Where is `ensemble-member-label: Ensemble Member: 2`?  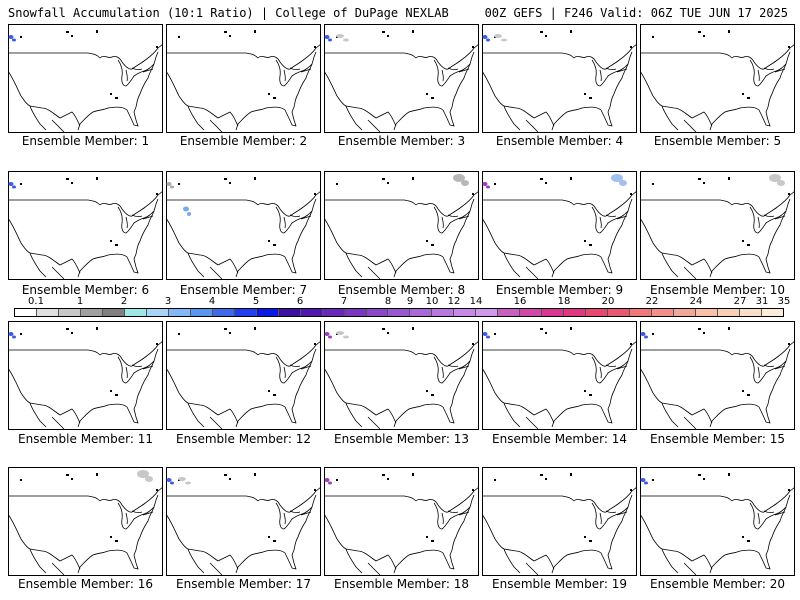
ensemble-member-label: Ensemble Member: 2 is located at coordinates (243, 141).